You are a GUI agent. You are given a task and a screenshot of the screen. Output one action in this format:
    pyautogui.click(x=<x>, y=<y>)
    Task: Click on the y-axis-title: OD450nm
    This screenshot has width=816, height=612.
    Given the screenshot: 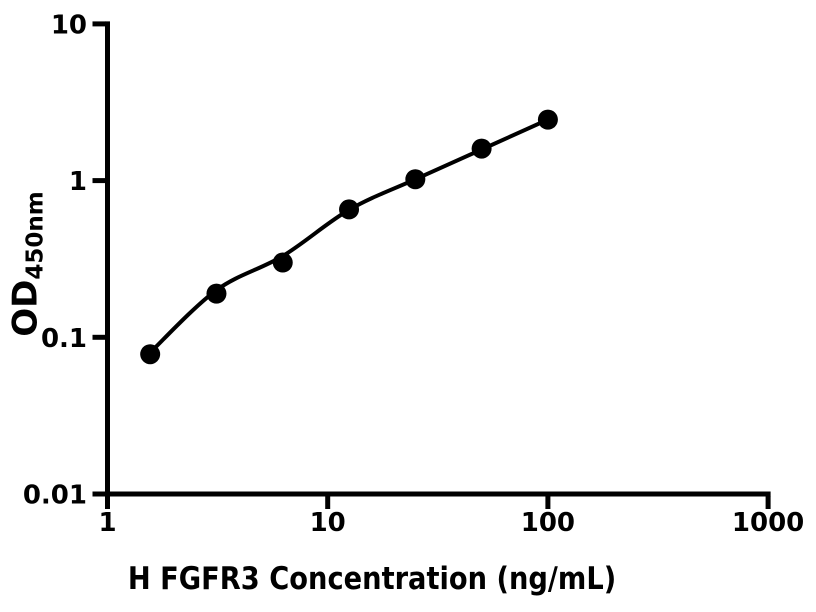 What is the action you would take?
    pyautogui.click(x=27, y=264)
    